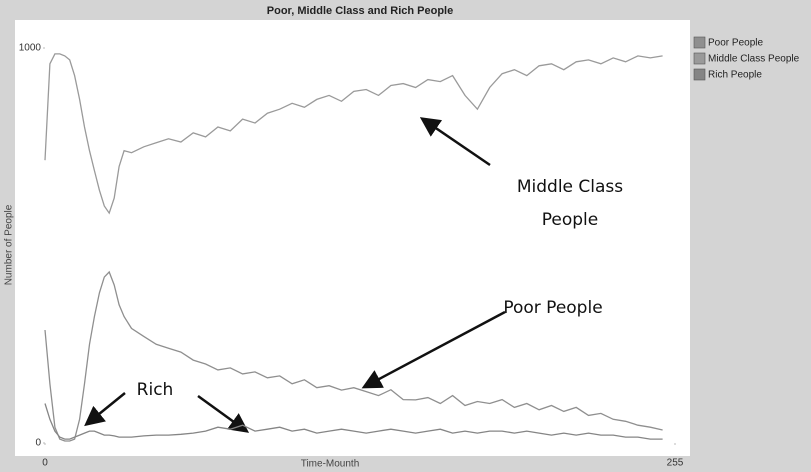 The image size is (811, 472). I want to click on y-tick-label: 0, so click(38, 443).